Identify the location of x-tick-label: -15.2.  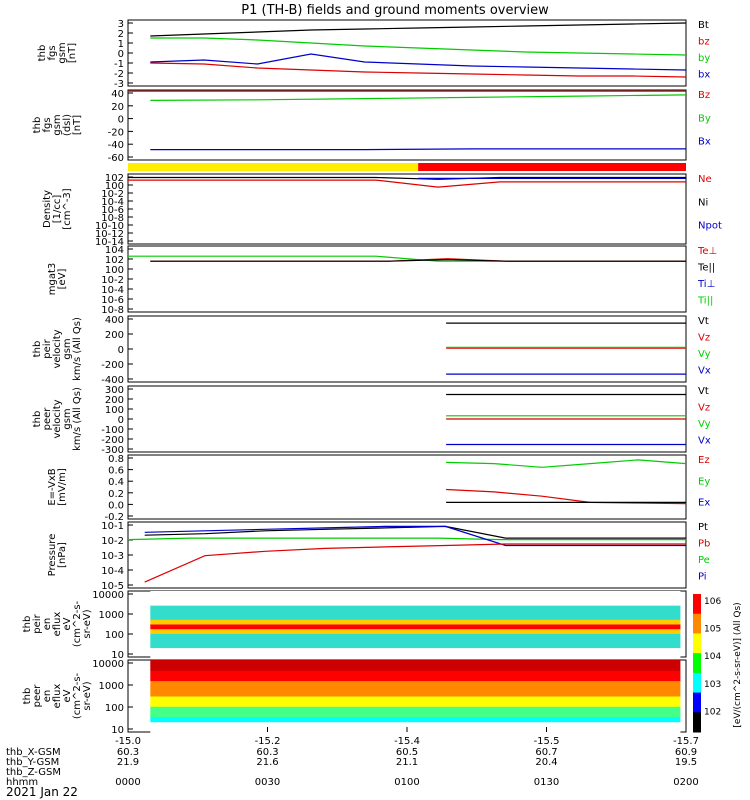
(268, 741).